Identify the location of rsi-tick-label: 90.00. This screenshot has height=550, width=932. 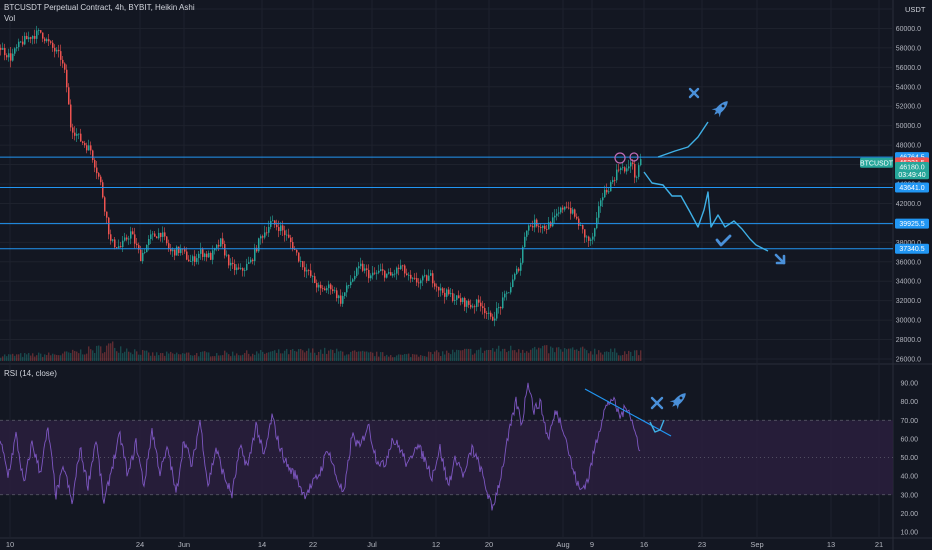
(909, 384).